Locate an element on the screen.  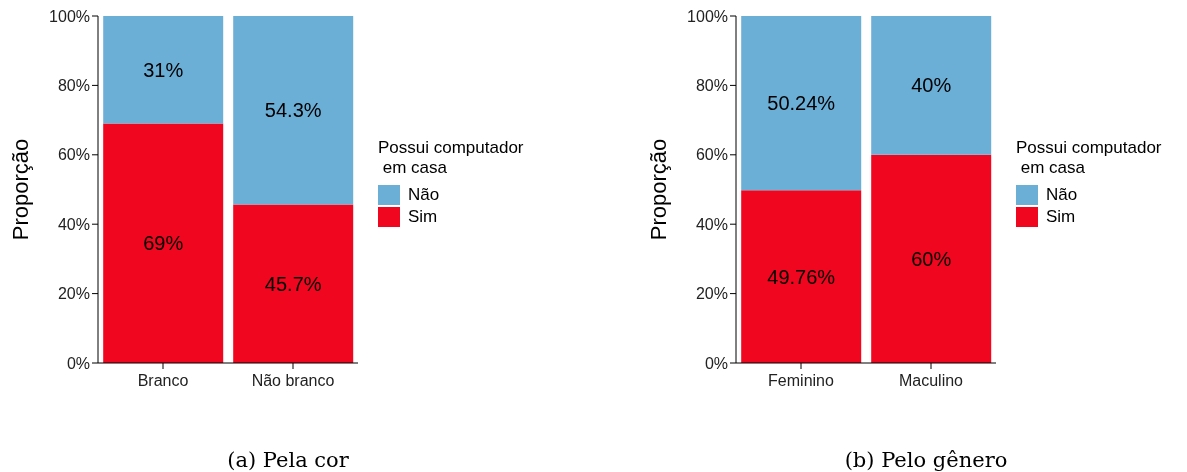
data-label: 31% is located at coordinates (163, 69).